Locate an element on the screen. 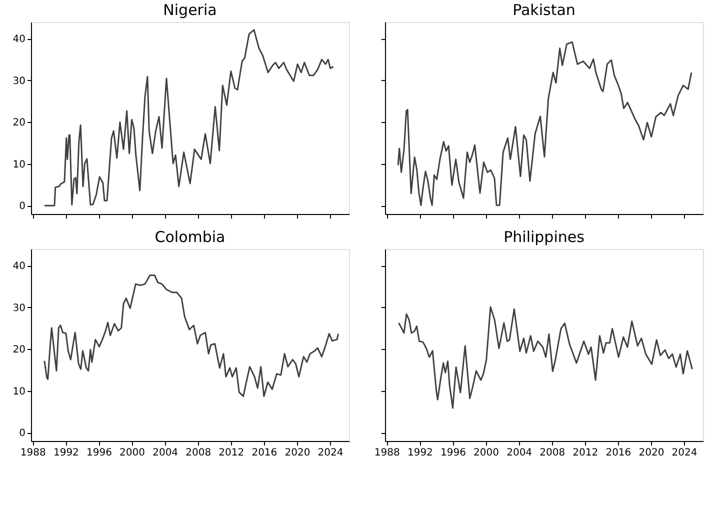  chart-title: Pakistan is located at coordinates (544, 10).